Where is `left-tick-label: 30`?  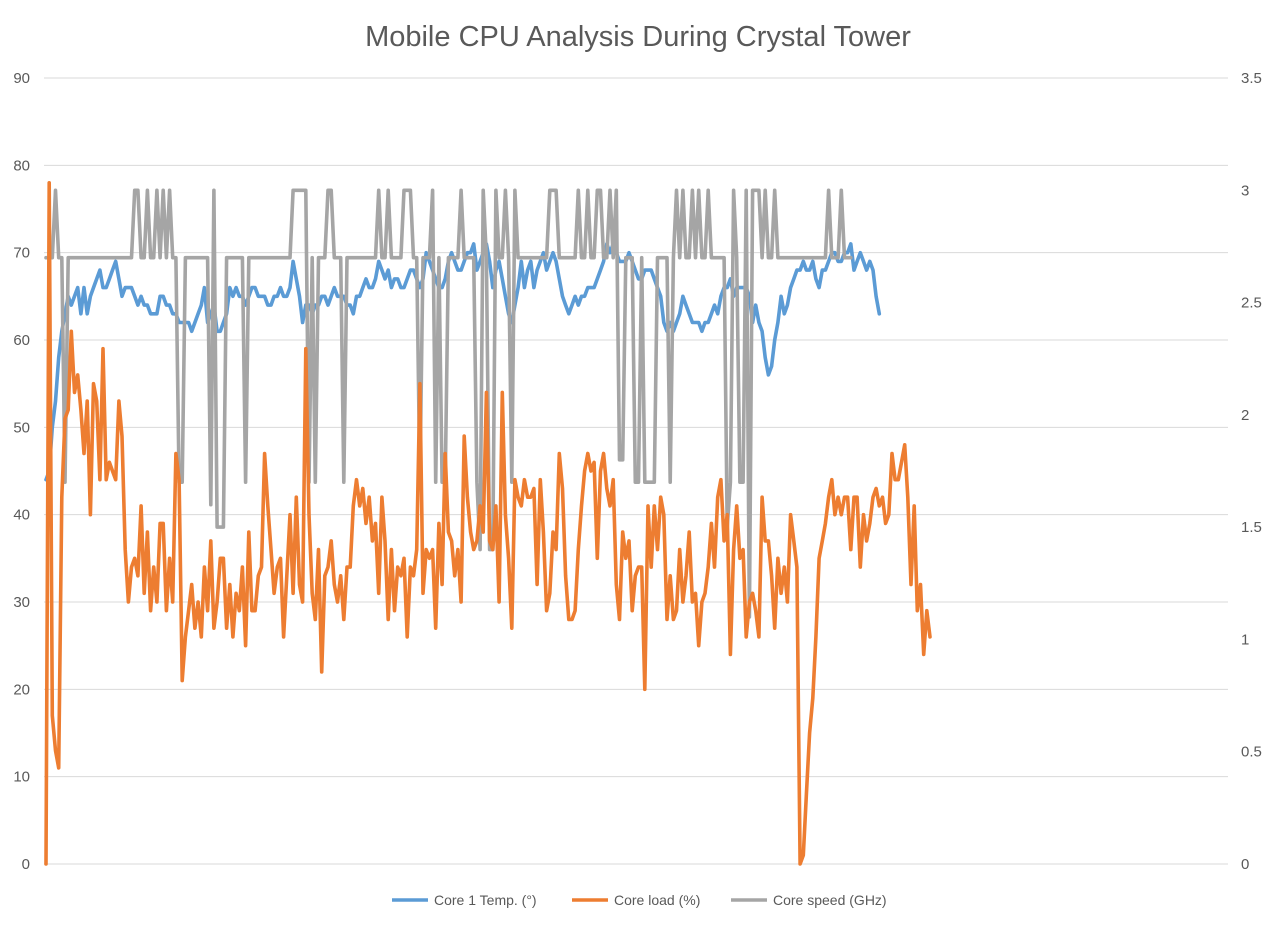 left-tick-label: 30 is located at coordinates (21, 602).